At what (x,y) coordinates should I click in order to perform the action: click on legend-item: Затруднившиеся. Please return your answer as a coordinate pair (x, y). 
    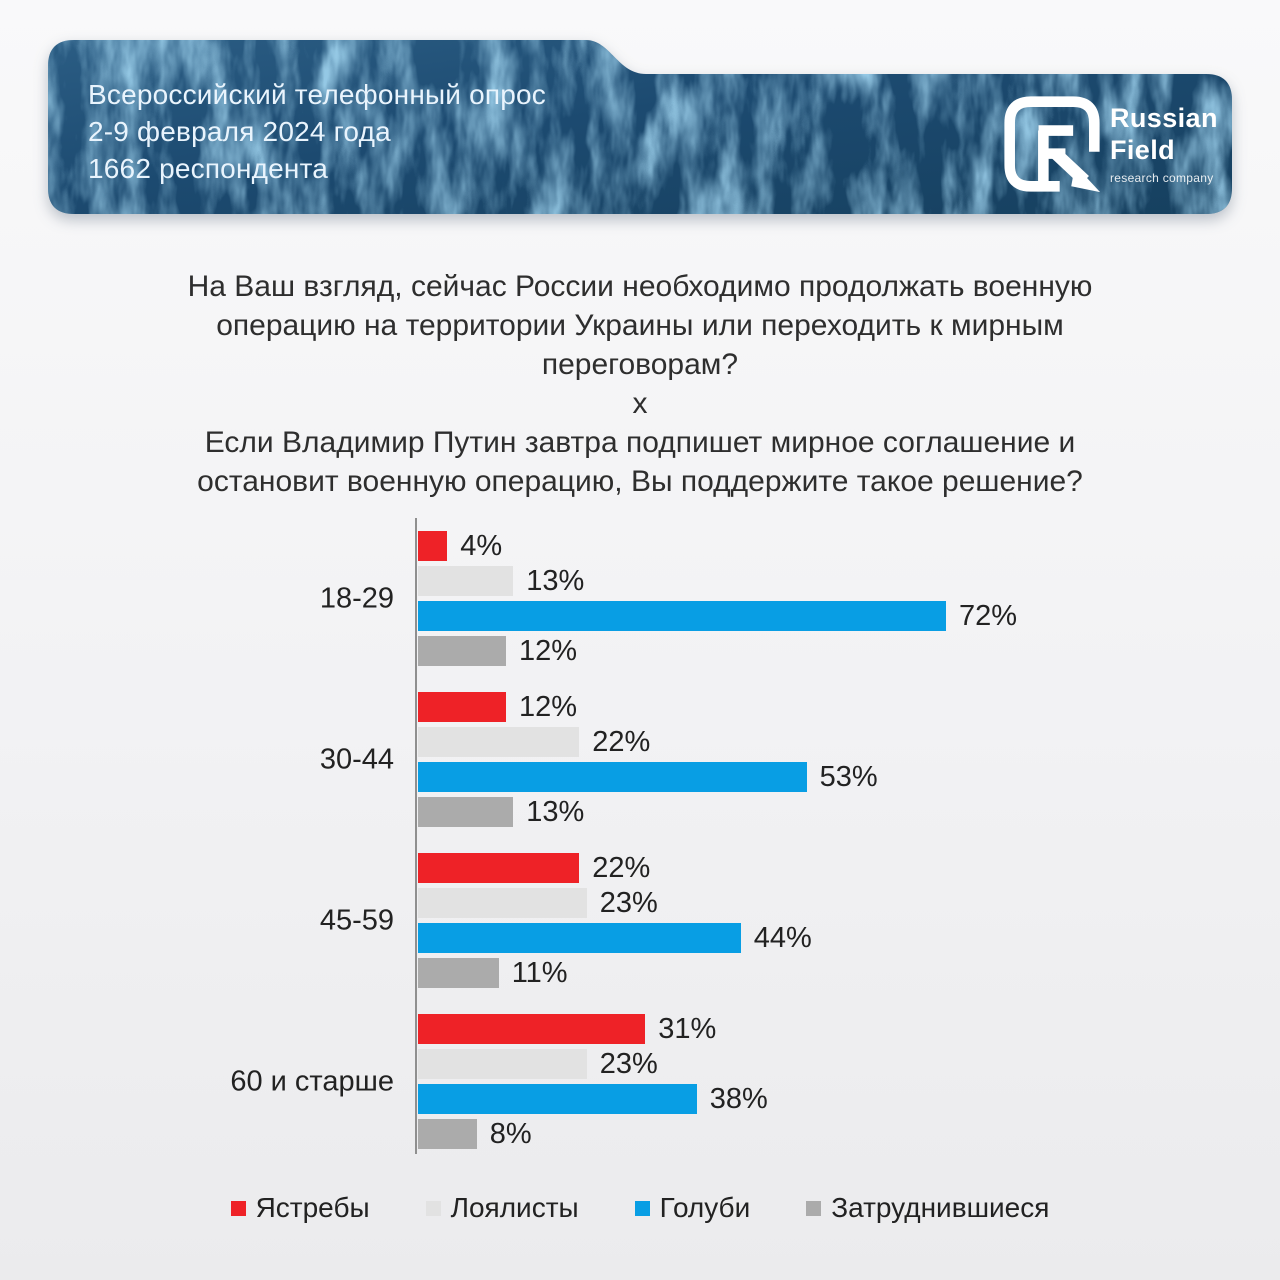
    Looking at the image, I should click on (927, 1208).